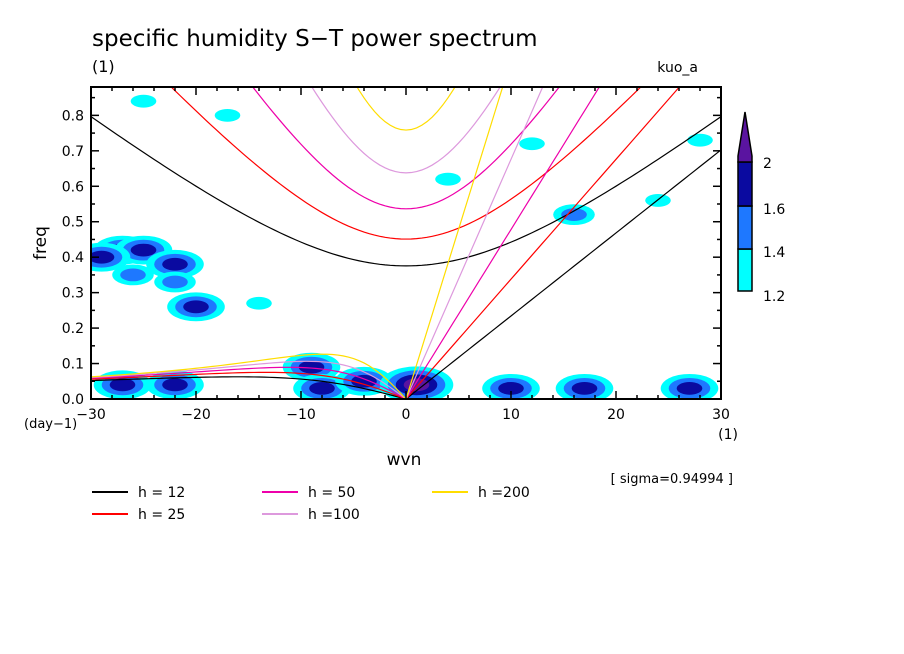  Describe the element at coordinates (331, 493) in the screenshot. I see `legend-label: h = 50` at that location.